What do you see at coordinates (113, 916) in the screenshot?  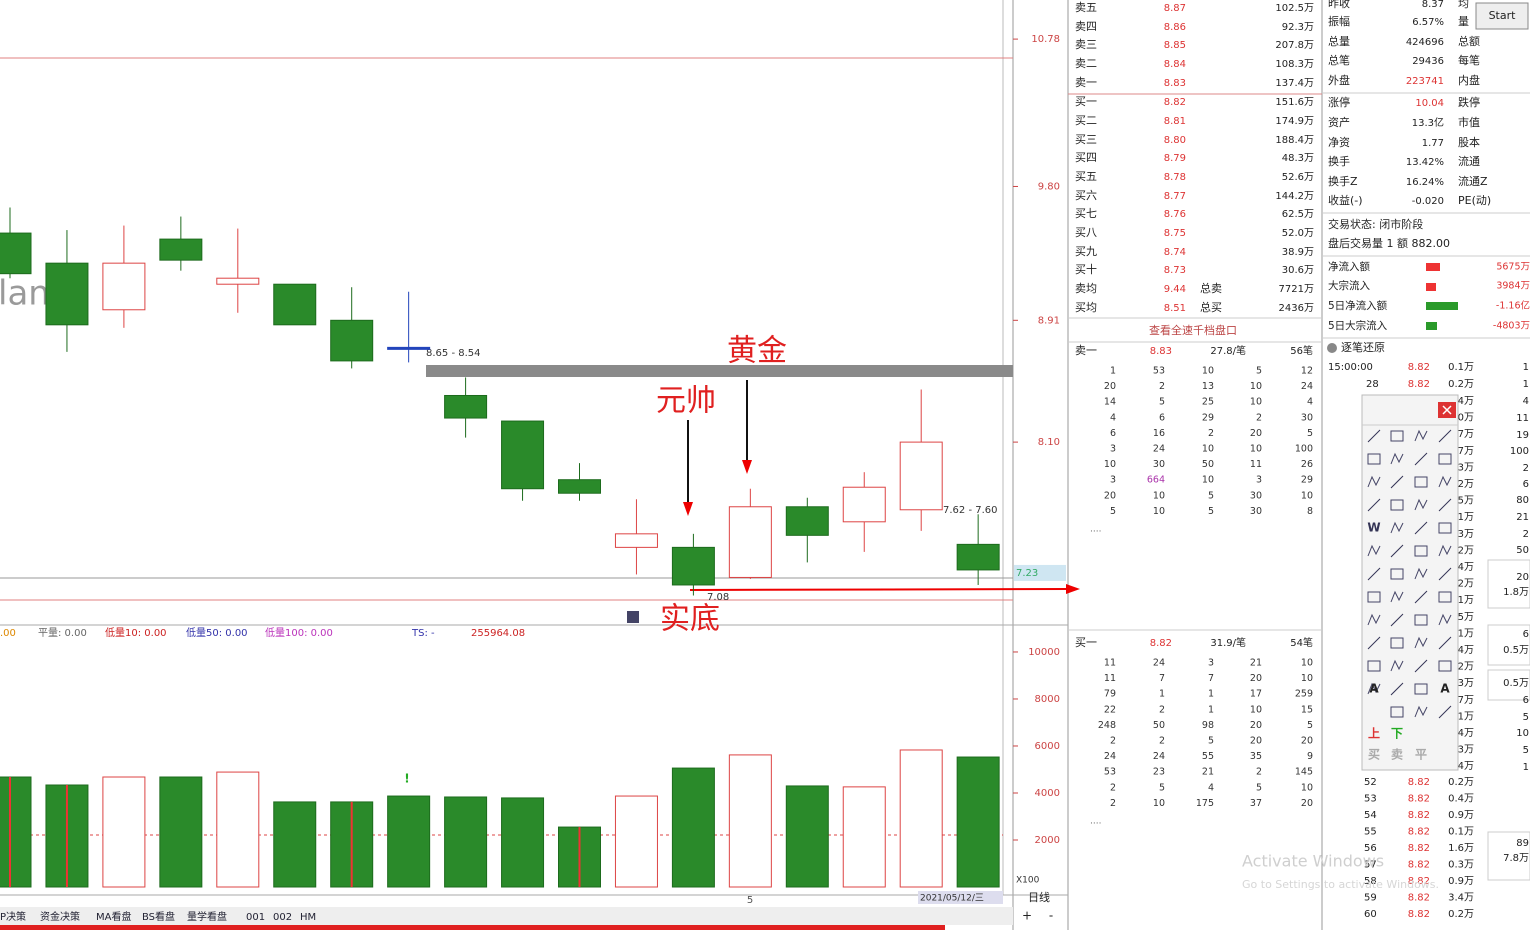 I see `tab: MA看盘` at bounding box center [113, 916].